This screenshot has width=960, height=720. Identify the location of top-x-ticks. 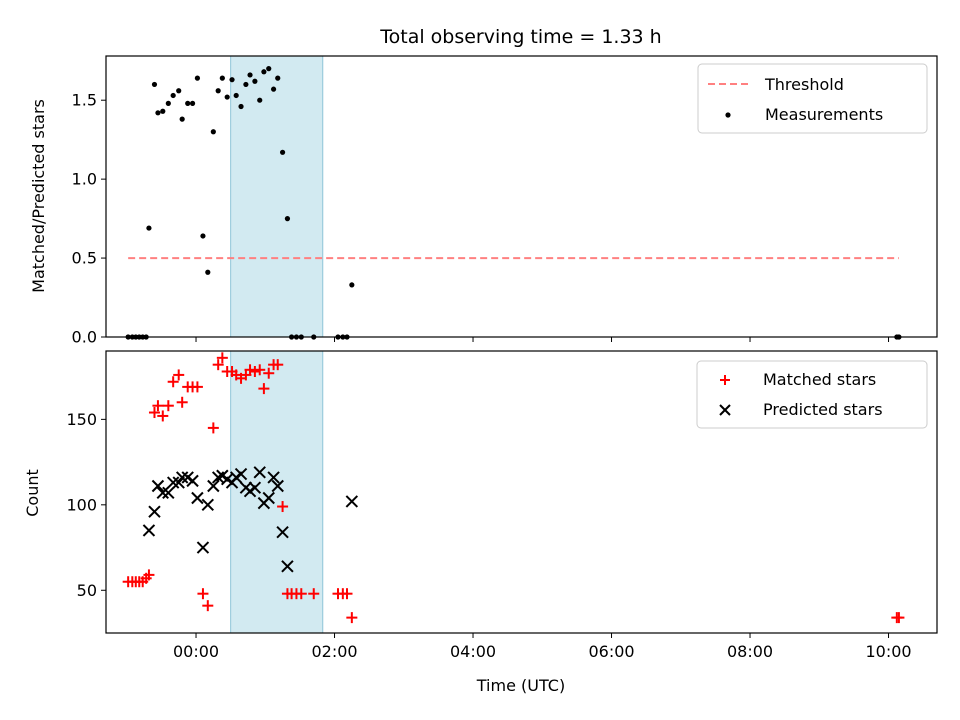
(542, 339).